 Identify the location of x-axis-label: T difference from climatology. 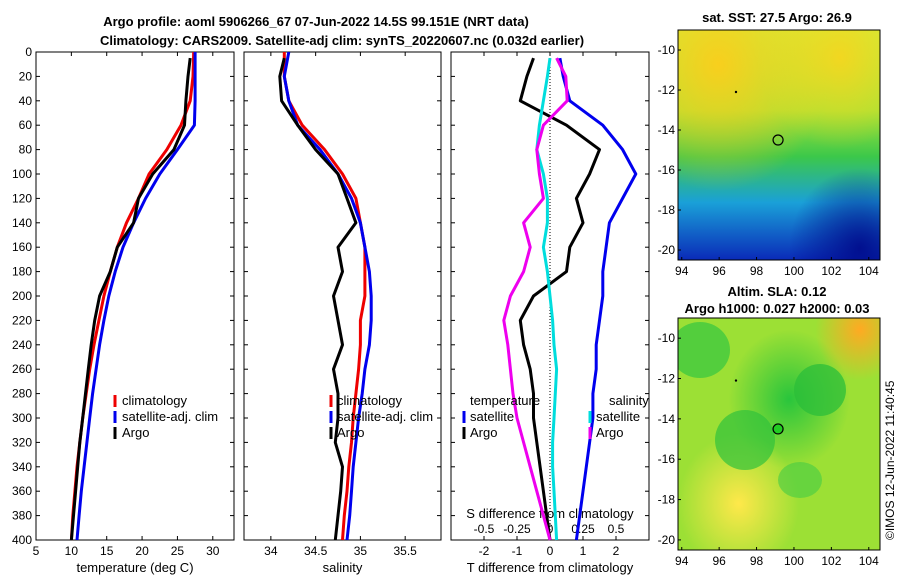
(550, 567).